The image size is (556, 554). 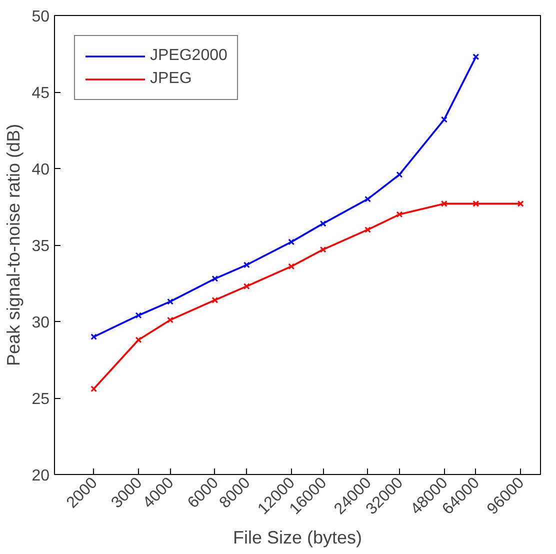 I want to click on y-tick-label: 40, so click(x=41, y=170).